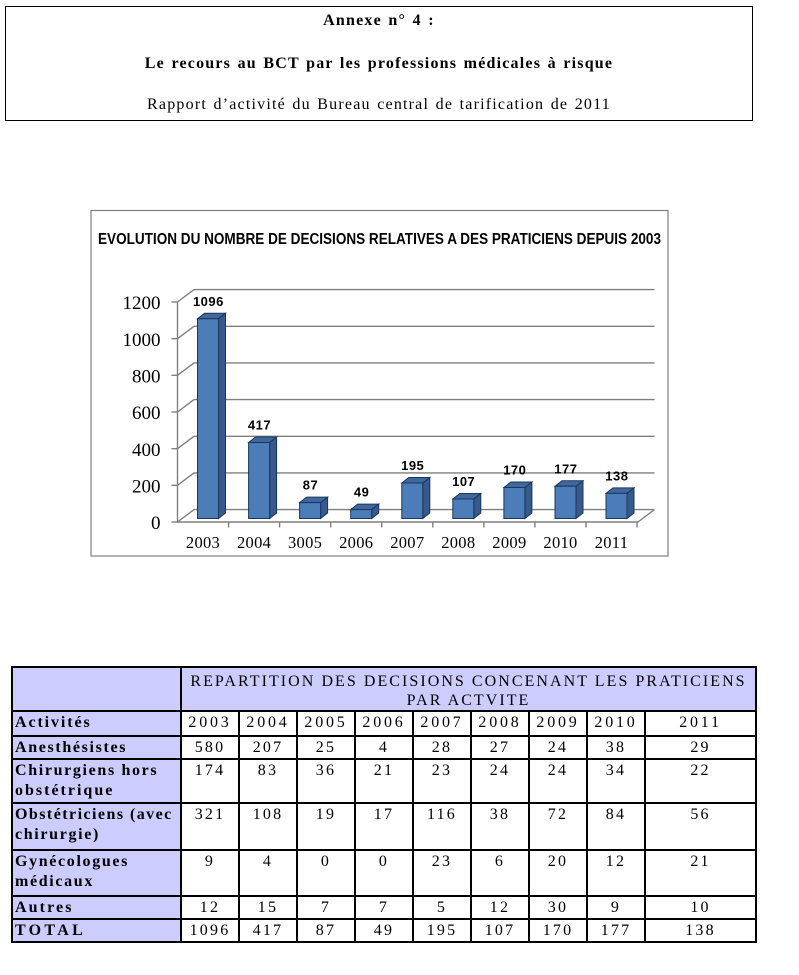 The width and height of the screenshot is (799, 975). Describe the element at coordinates (412, 465) in the screenshot. I see `svg-text: 195` at that location.